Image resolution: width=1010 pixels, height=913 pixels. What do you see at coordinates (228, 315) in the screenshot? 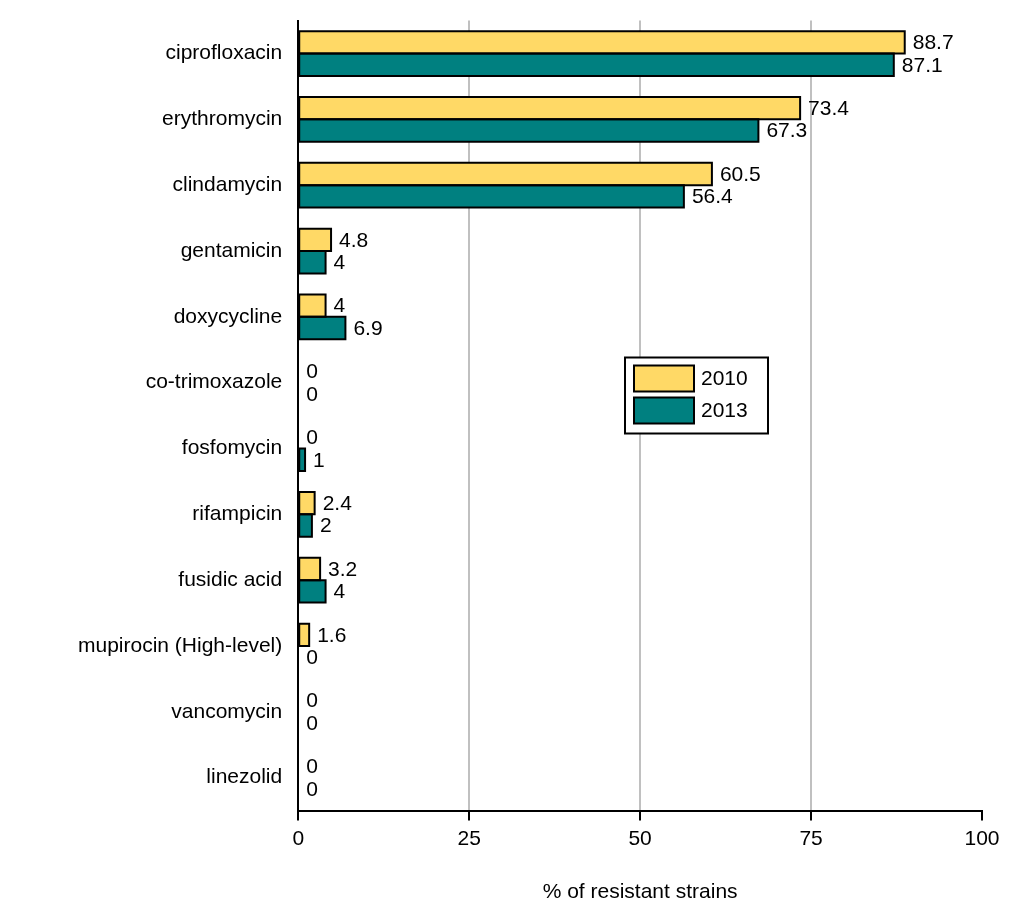
I see `y-tick-label: doxycycline` at bounding box center [228, 315].